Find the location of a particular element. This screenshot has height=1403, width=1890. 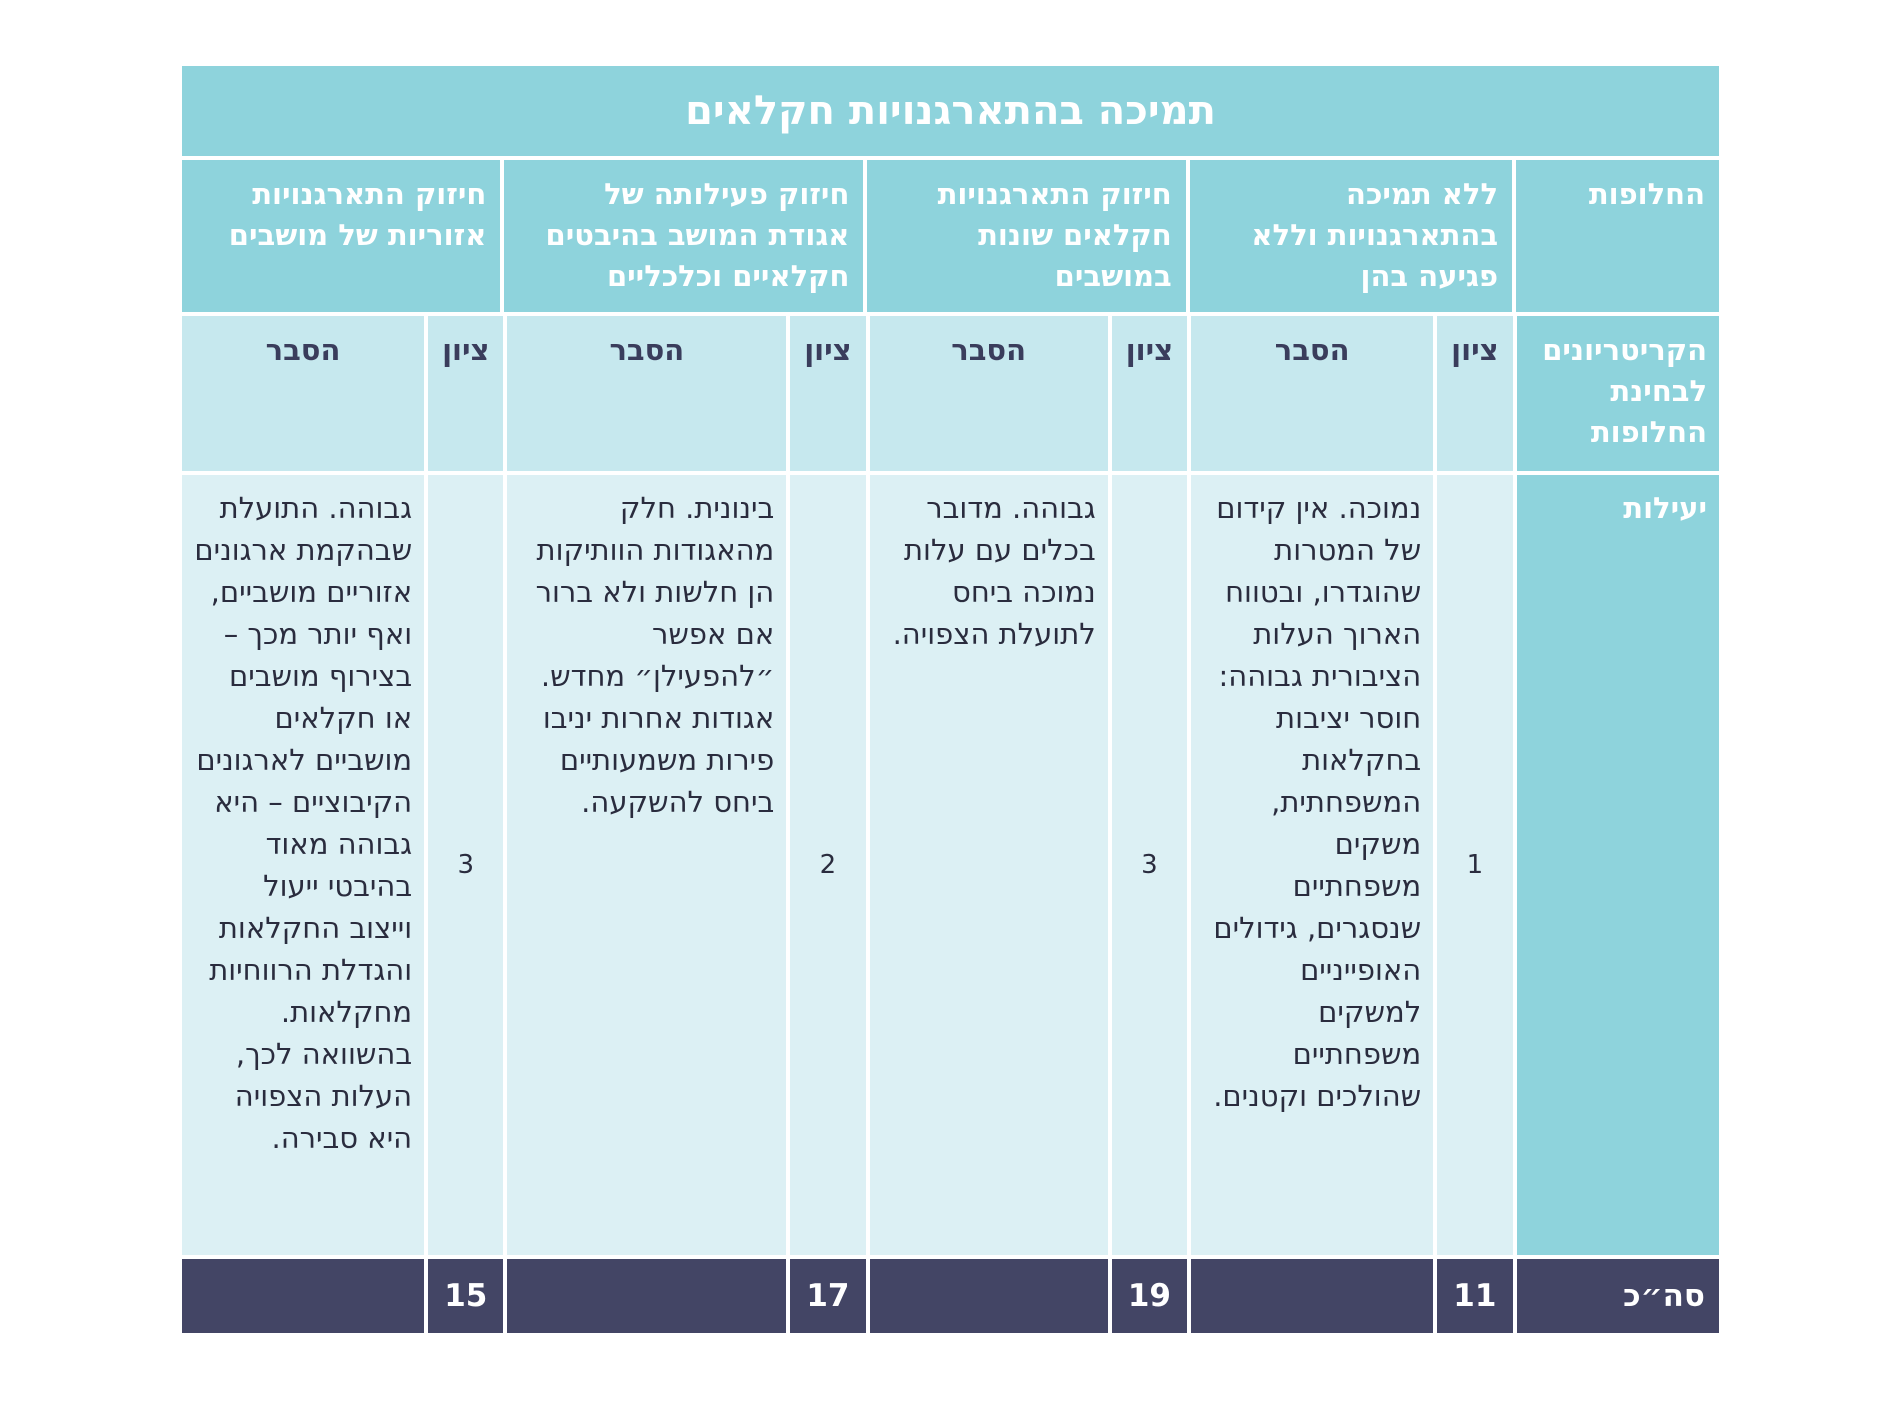

explanation-header-4: הסבר is located at coordinates (303, 393).